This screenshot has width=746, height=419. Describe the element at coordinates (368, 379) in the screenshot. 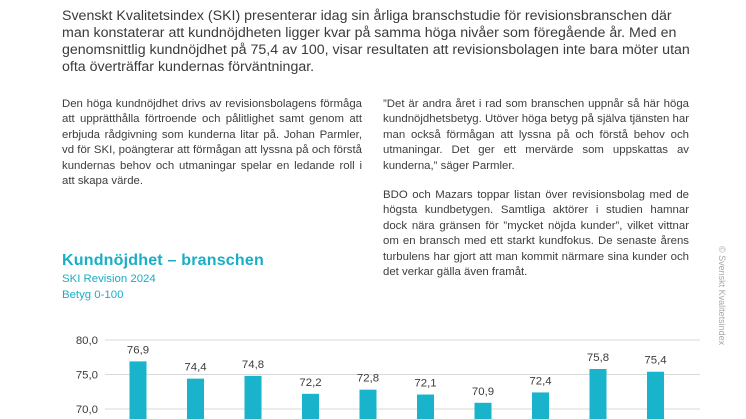

I see `bar-value-label: 72,8` at that location.